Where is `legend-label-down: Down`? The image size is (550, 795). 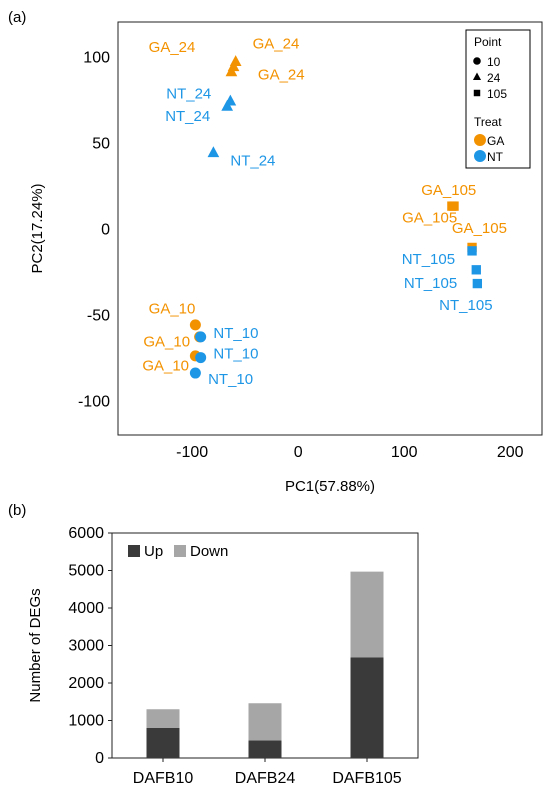
legend-label-down: Down is located at coordinates (209, 551).